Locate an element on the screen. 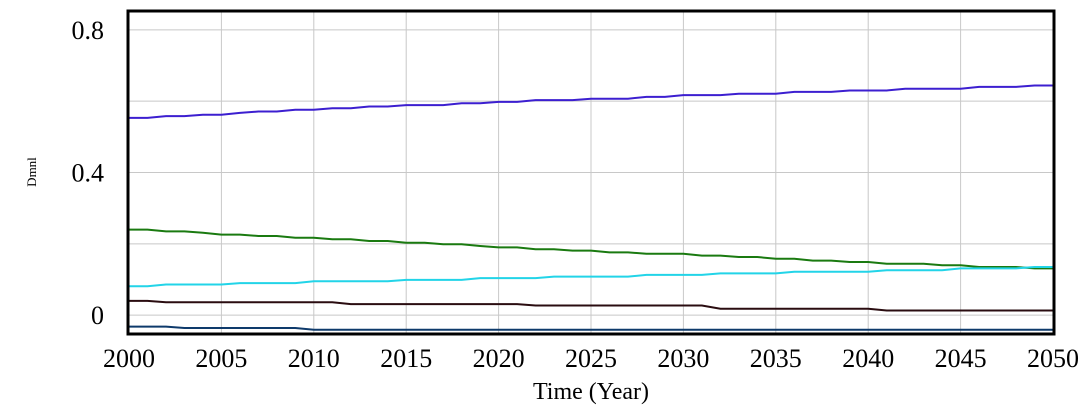 The width and height of the screenshot is (1086, 415). x-tick-label: 2030 is located at coordinates (683, 358).